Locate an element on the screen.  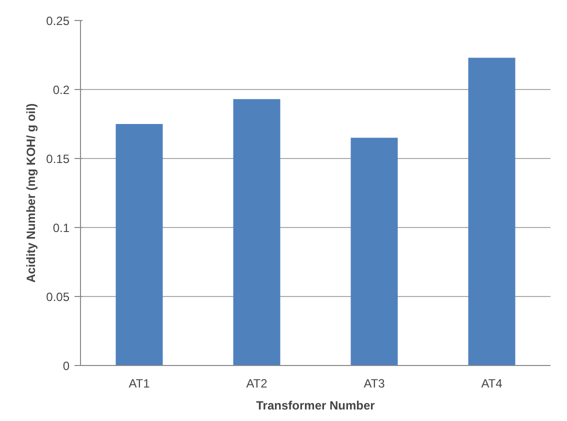
x-tick-label: AT3 is located at coordinates (375, 383).